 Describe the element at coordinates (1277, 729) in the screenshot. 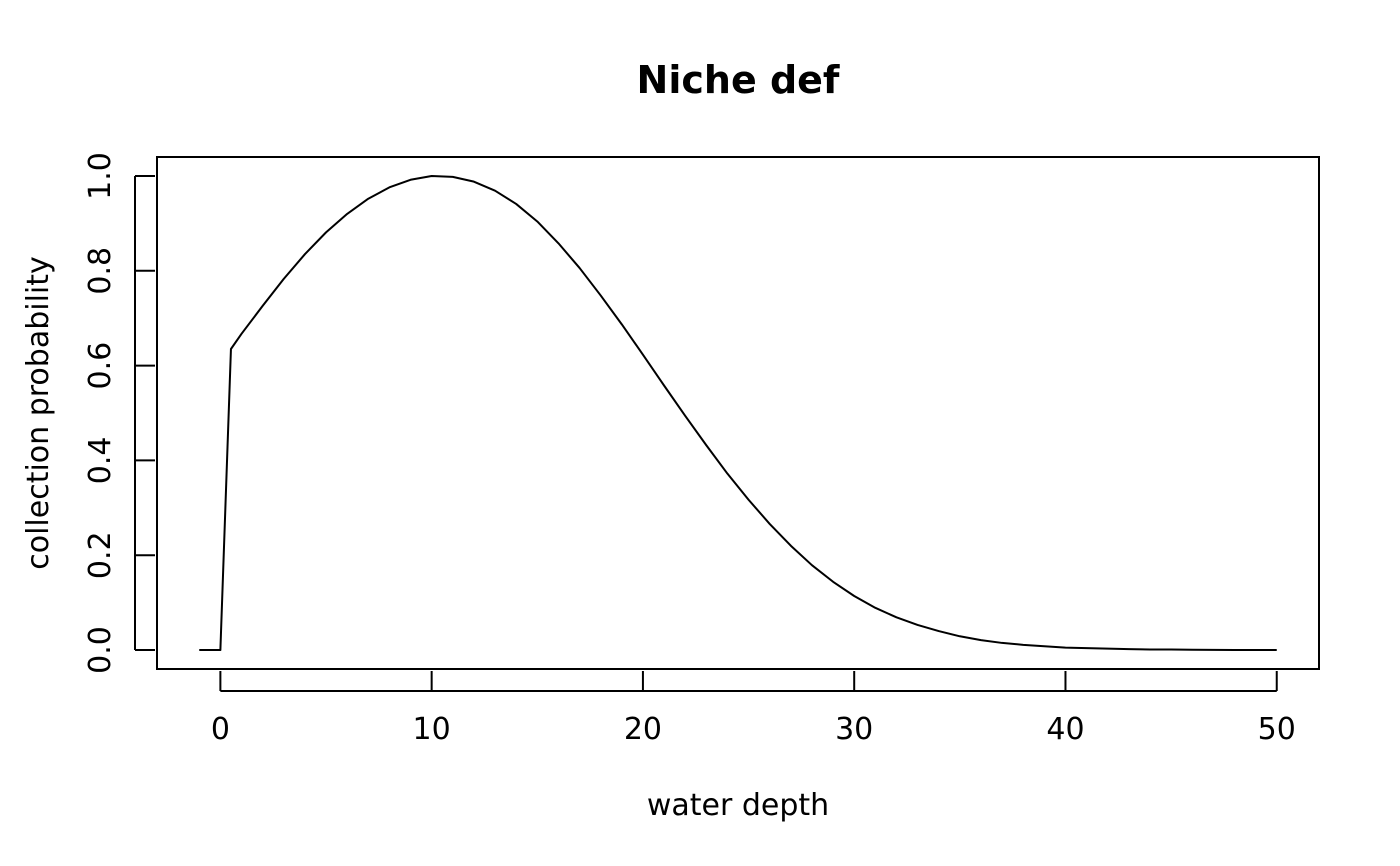

I see `x-tick-label: 50` at that location.